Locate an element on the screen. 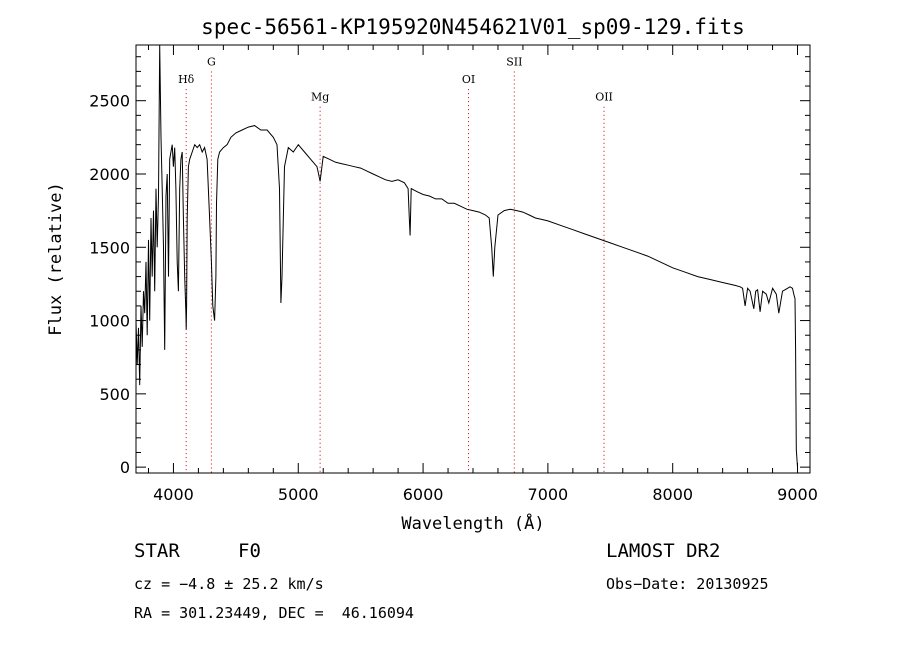 This screenshot has width=900, height=650. line-marker-label-0: Hδ is located at coordinates (186, 79).